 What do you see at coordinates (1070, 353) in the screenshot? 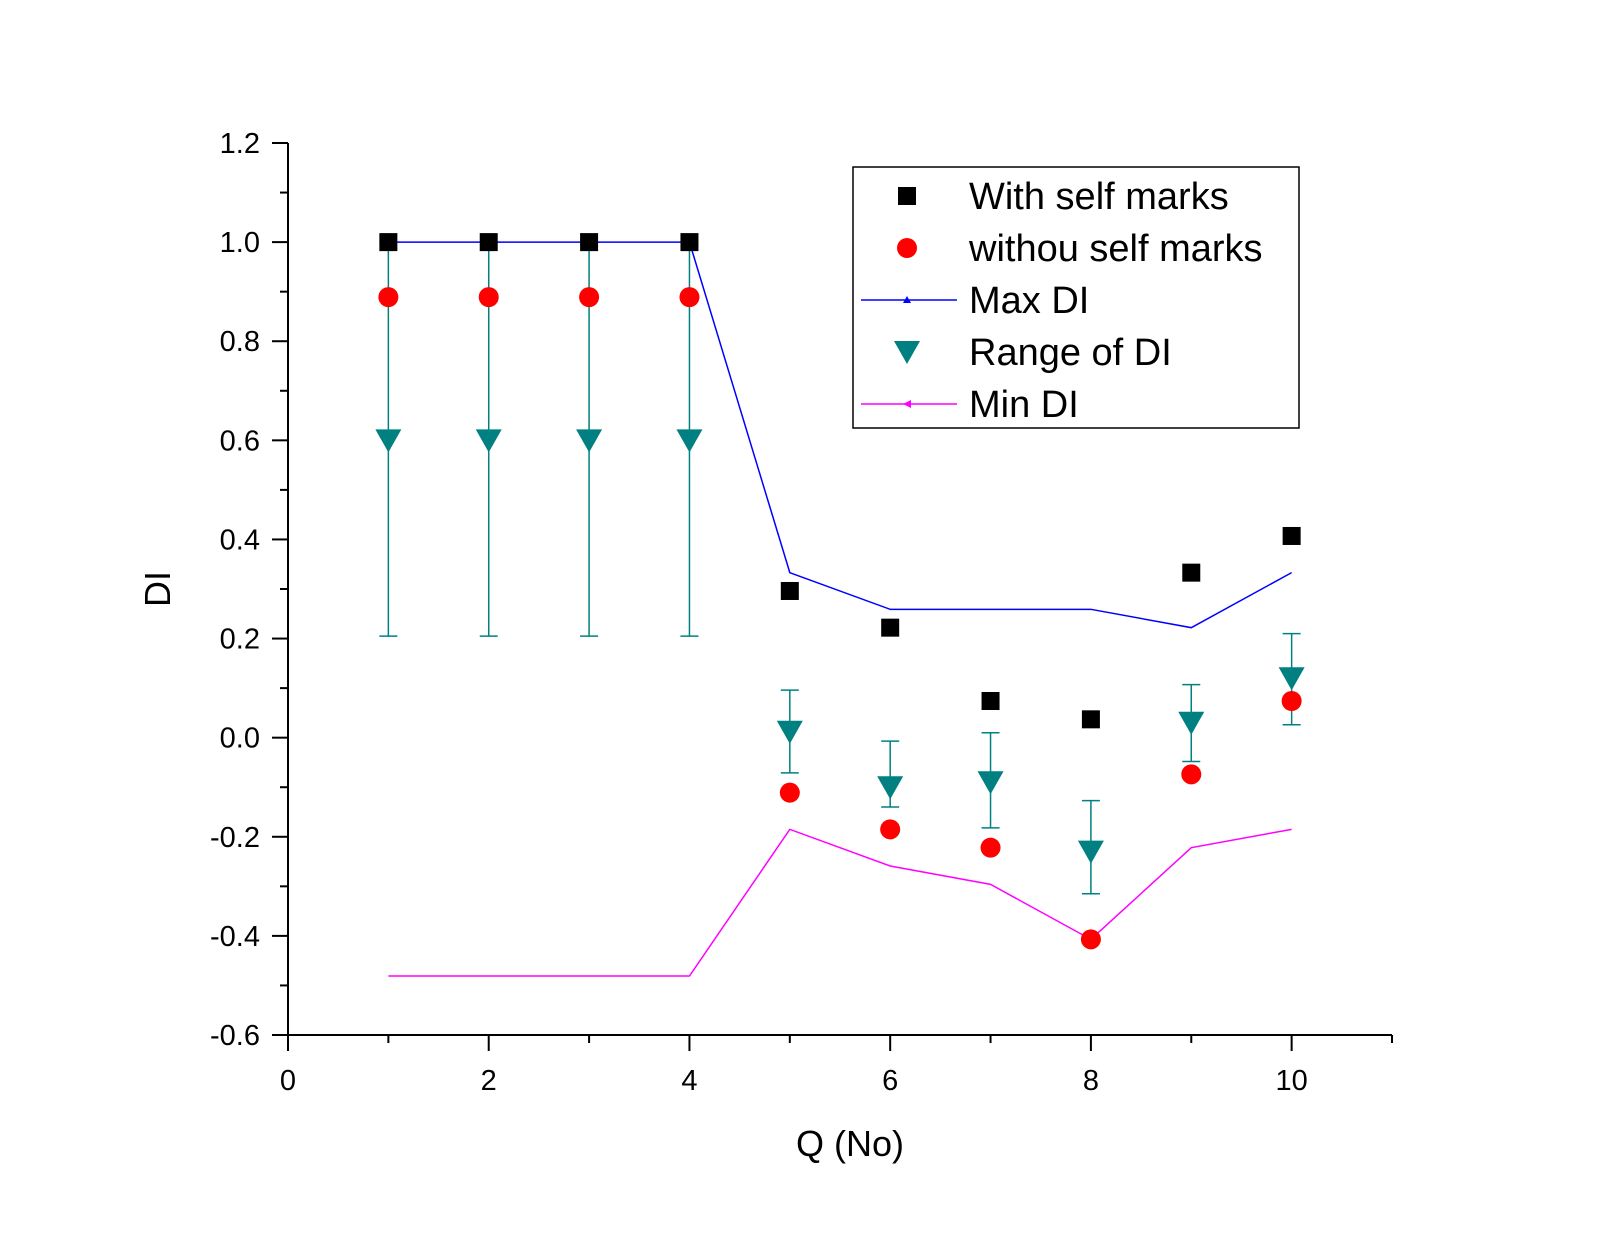
I see `legend-label: Range of DI` at bounding box center [1070, 353].